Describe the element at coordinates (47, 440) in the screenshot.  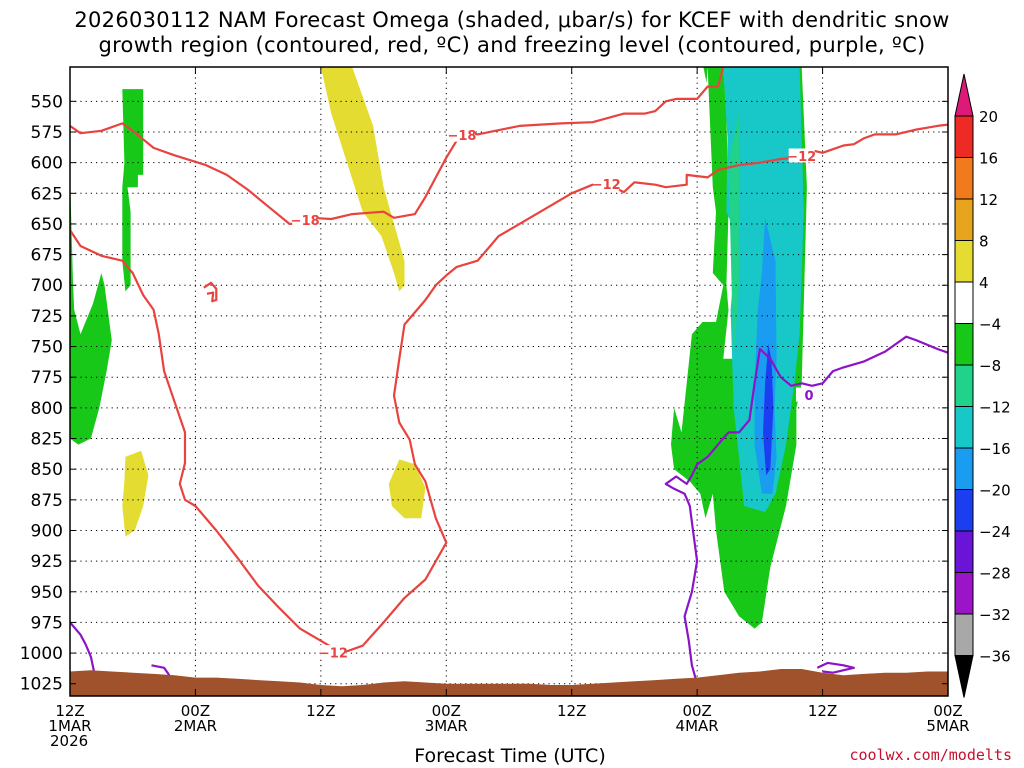
I see `y-tick-label: 825` at that location.